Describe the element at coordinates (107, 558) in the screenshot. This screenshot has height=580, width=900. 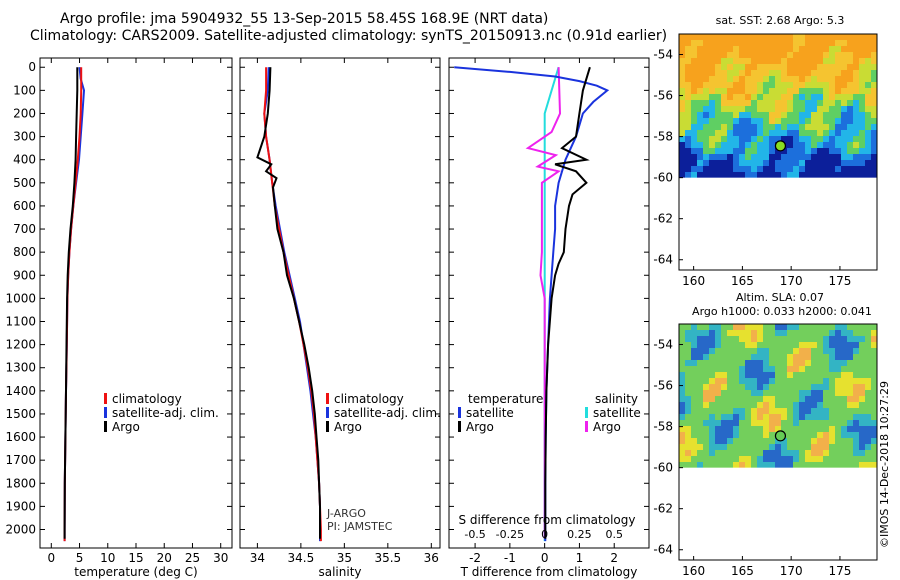
I see `x-tick-label: 10` at that location.